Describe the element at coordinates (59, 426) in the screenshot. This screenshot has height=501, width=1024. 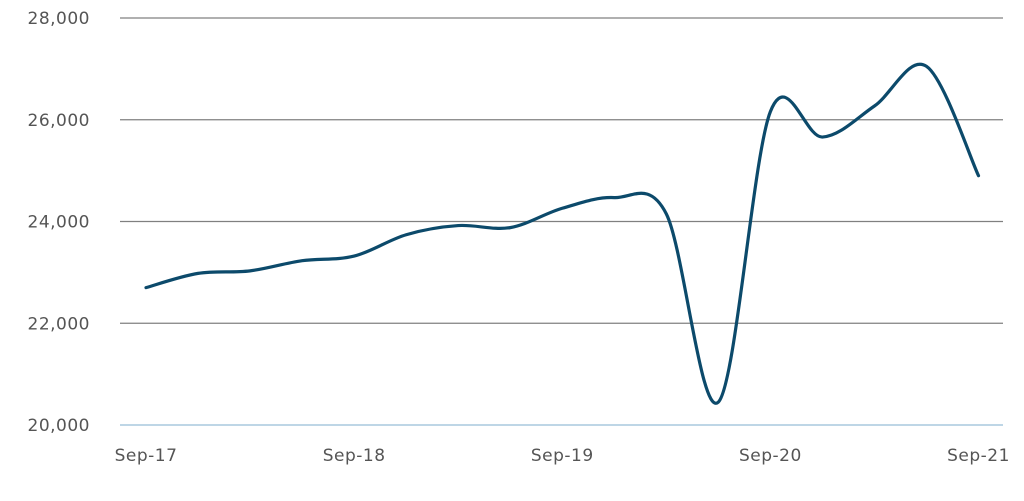
I see `y-tick-label: 20,000` at that location.